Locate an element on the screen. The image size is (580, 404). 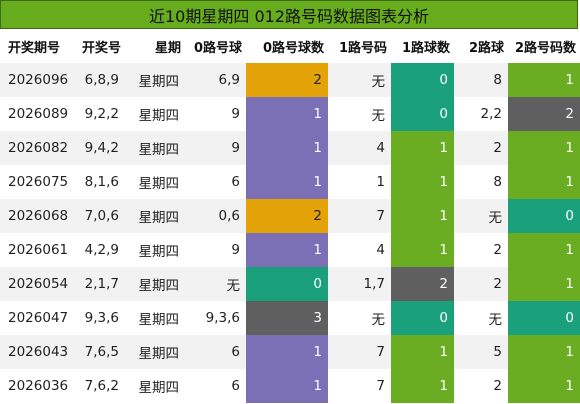
cell-numbers: 4,2,9 is located at coordinates (97, 250).